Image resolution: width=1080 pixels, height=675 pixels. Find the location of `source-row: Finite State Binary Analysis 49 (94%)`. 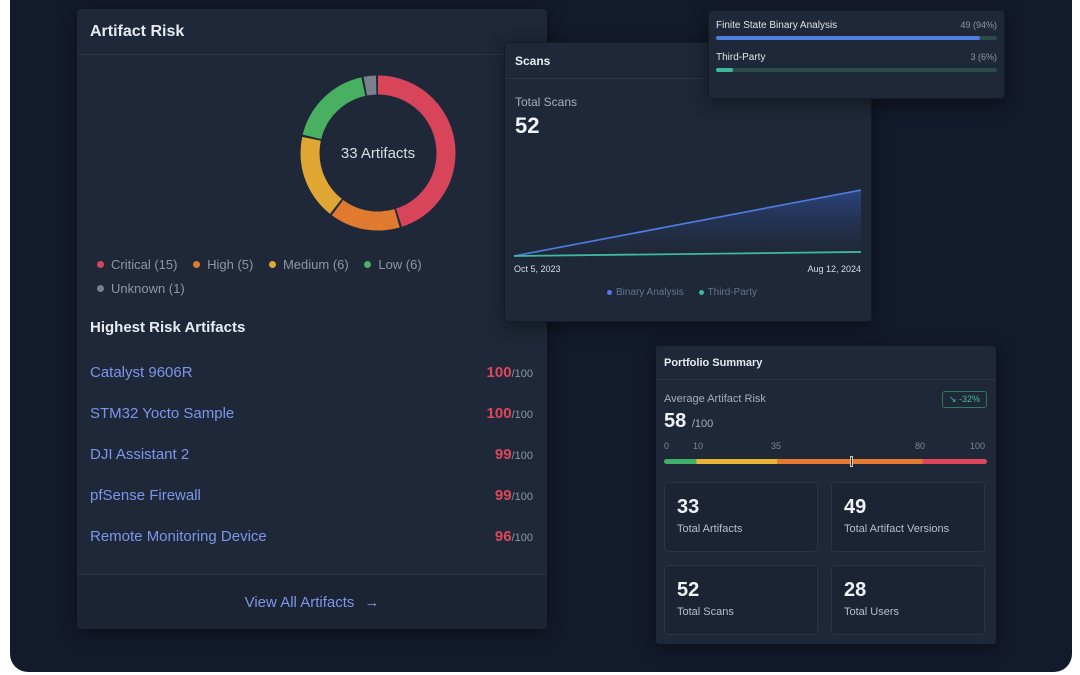

source-row: Finite State Binary Analysis 49 (94%) is located at coordinates (856, 30).